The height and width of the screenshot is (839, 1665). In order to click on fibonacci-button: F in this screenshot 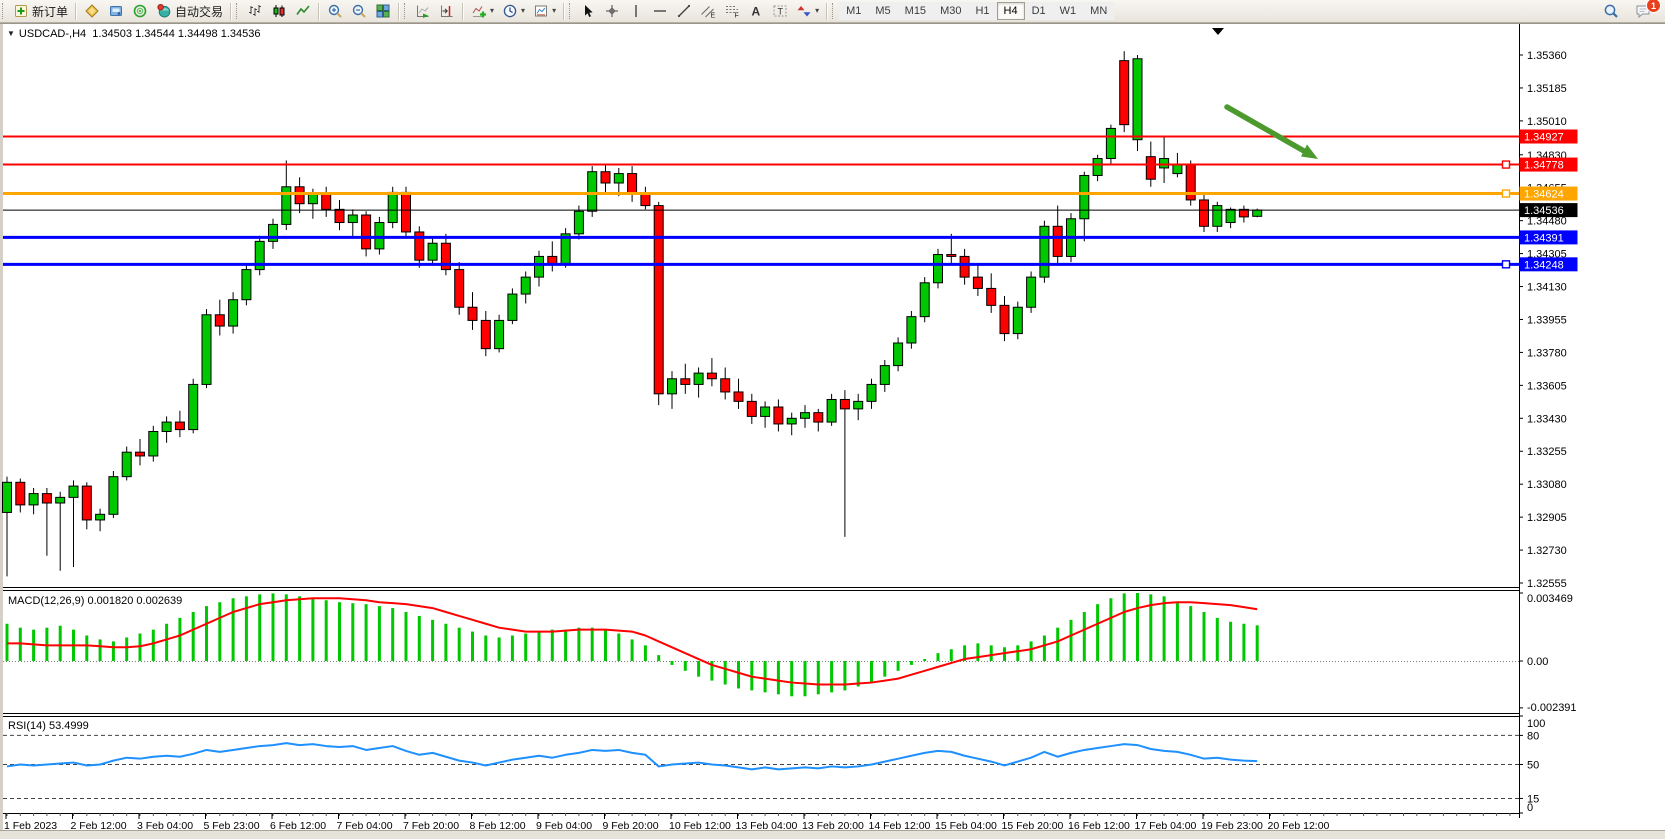, I will do `click(732, 11)`.